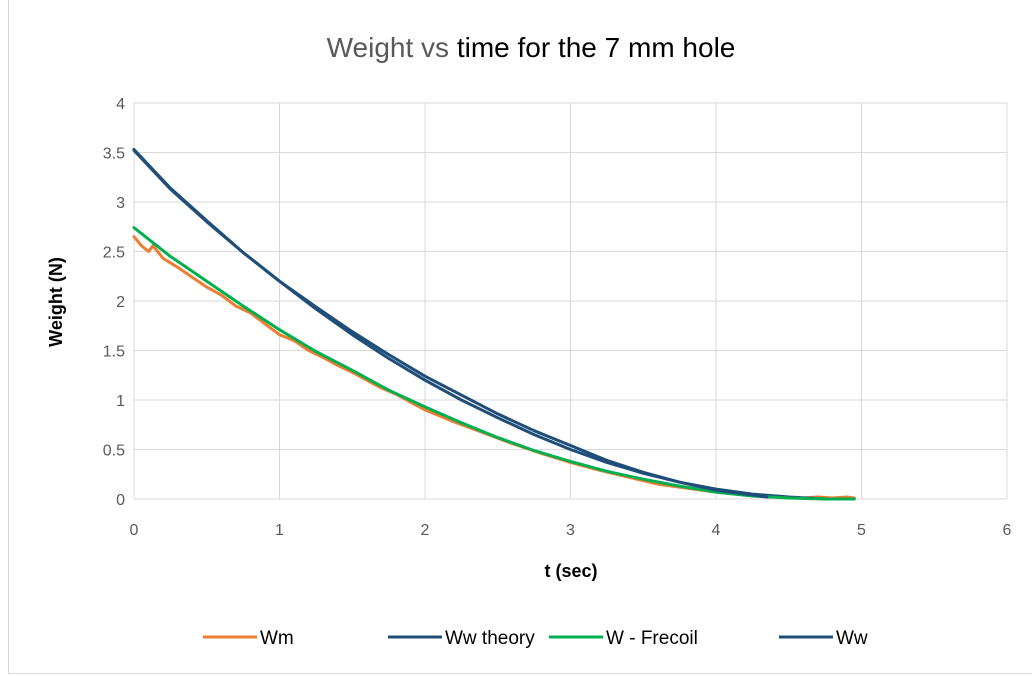  What do you see at coordinates (570, 571) in the screenshot?
I see `x-axis-title: t (sec)` at bounding box center [570, 571].